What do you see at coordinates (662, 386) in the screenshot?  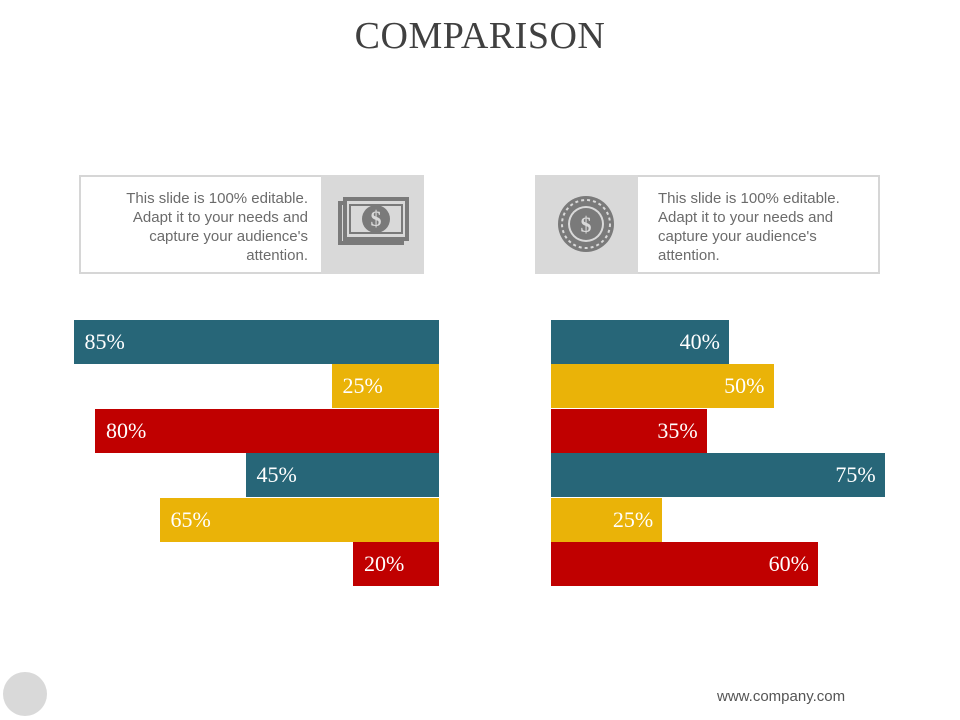 I see `right-bar-2: 50%` at bounding box center [662, 386].